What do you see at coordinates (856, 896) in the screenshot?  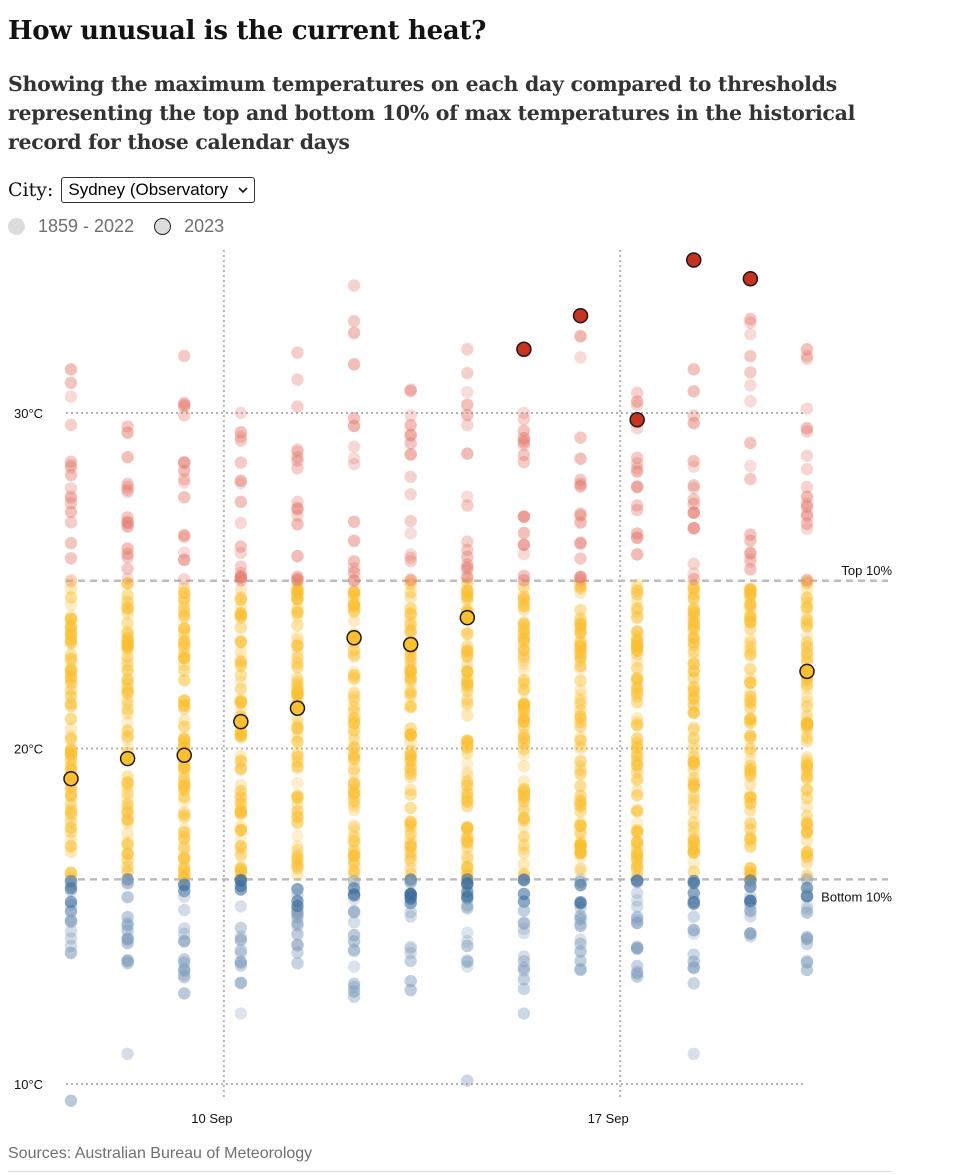 I see `threshold-bottom-label: Bottom 10%` at bounding box center [856, 896].